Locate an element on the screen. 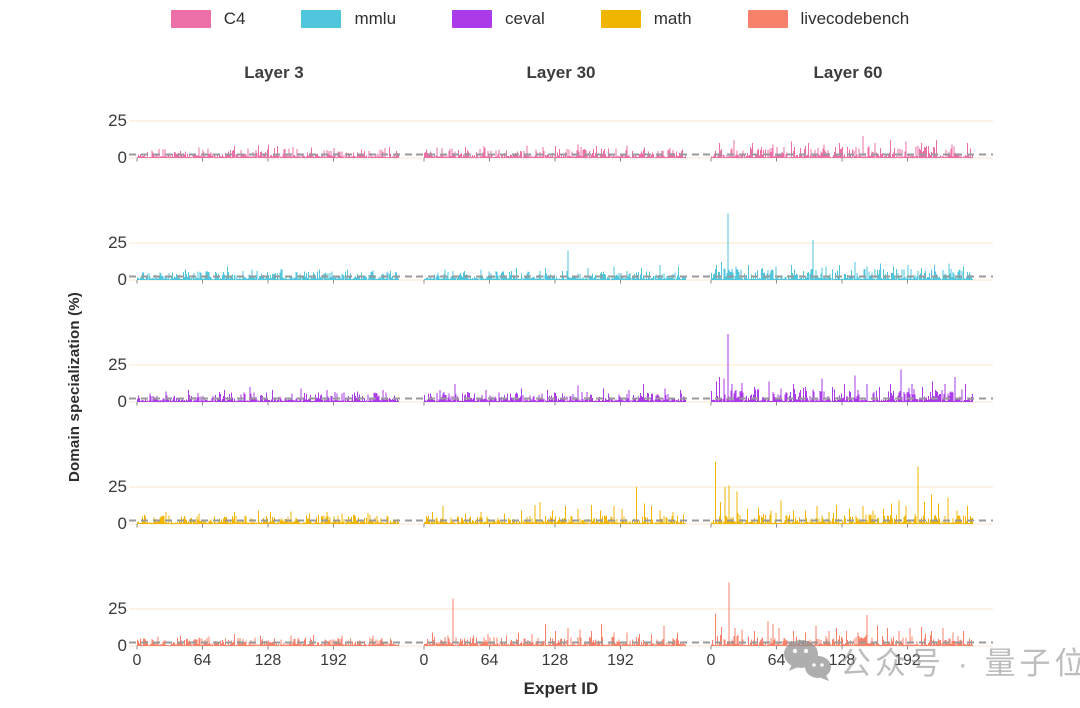 The width and height of the screenshot is (1080, 708). legend-item-mmlu: mmlu is located at coordinates (348, 19).